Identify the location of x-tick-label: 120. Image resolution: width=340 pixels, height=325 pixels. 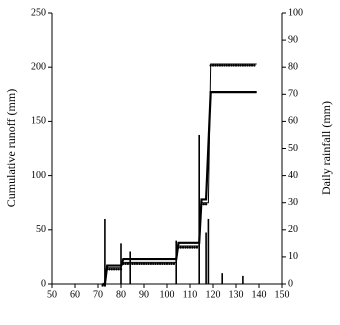
(213, 294).